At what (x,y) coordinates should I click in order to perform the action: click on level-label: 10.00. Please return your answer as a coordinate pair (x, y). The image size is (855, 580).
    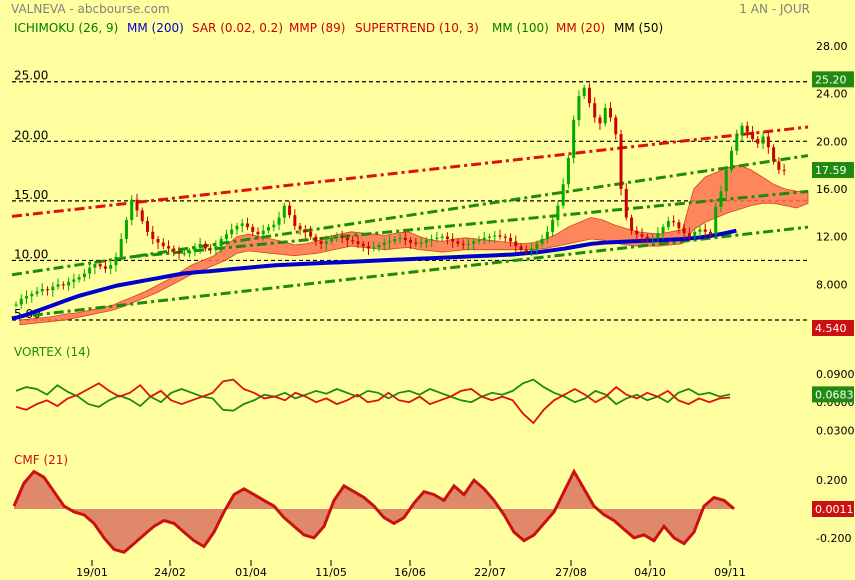
    Looking at the image, I should click on (31, 254).